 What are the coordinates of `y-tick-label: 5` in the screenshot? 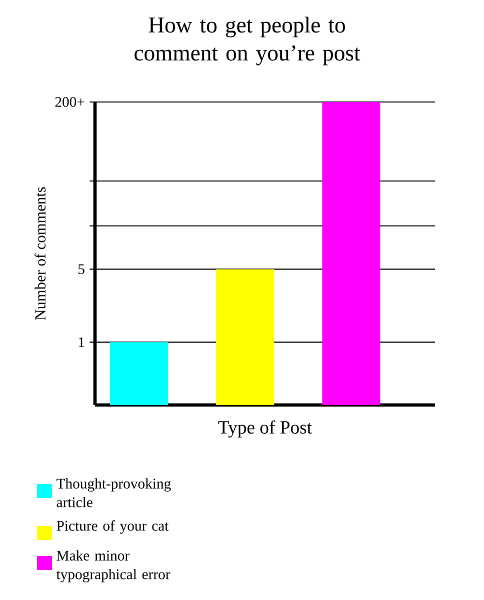 It's located at (81, 269).